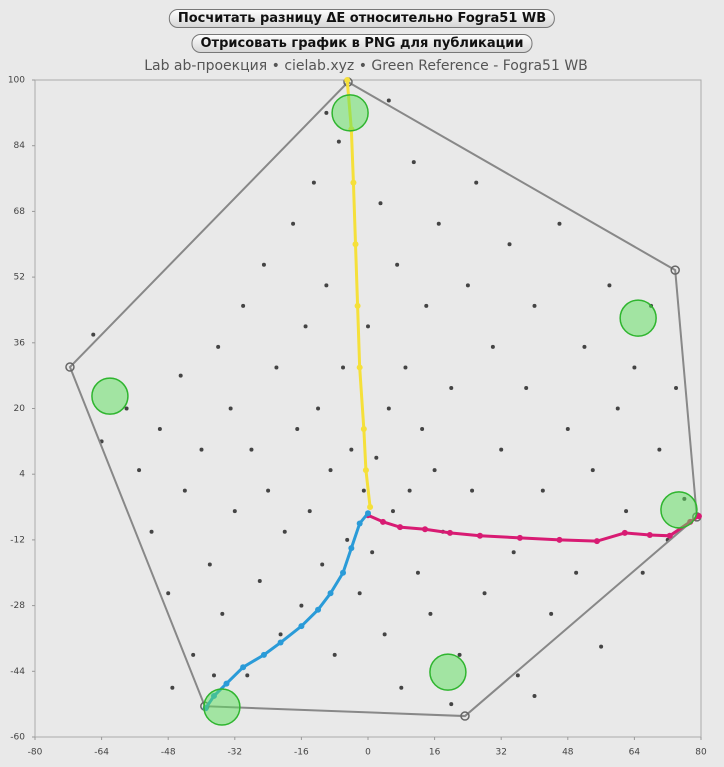  Describe the element at coordinates (20, 343) in the screenshot. I see `y-tick-label: 36` at that location.